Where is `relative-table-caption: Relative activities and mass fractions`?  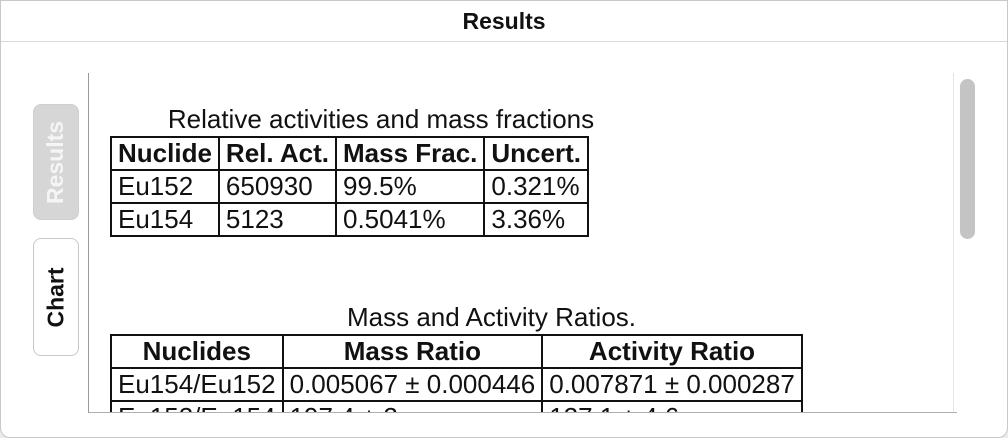 relative-table-caption: Relative activities and mass fractions is located at coordinates (381, 119).